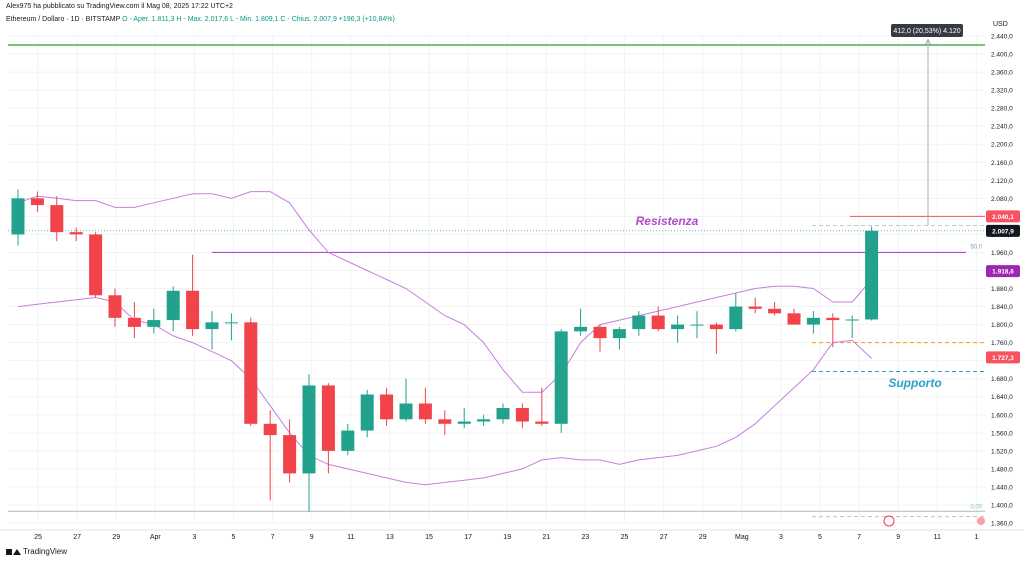 The image size is (1024, 564). I want to click on y-tick-label: 2.160,0, so click(1002, 163).